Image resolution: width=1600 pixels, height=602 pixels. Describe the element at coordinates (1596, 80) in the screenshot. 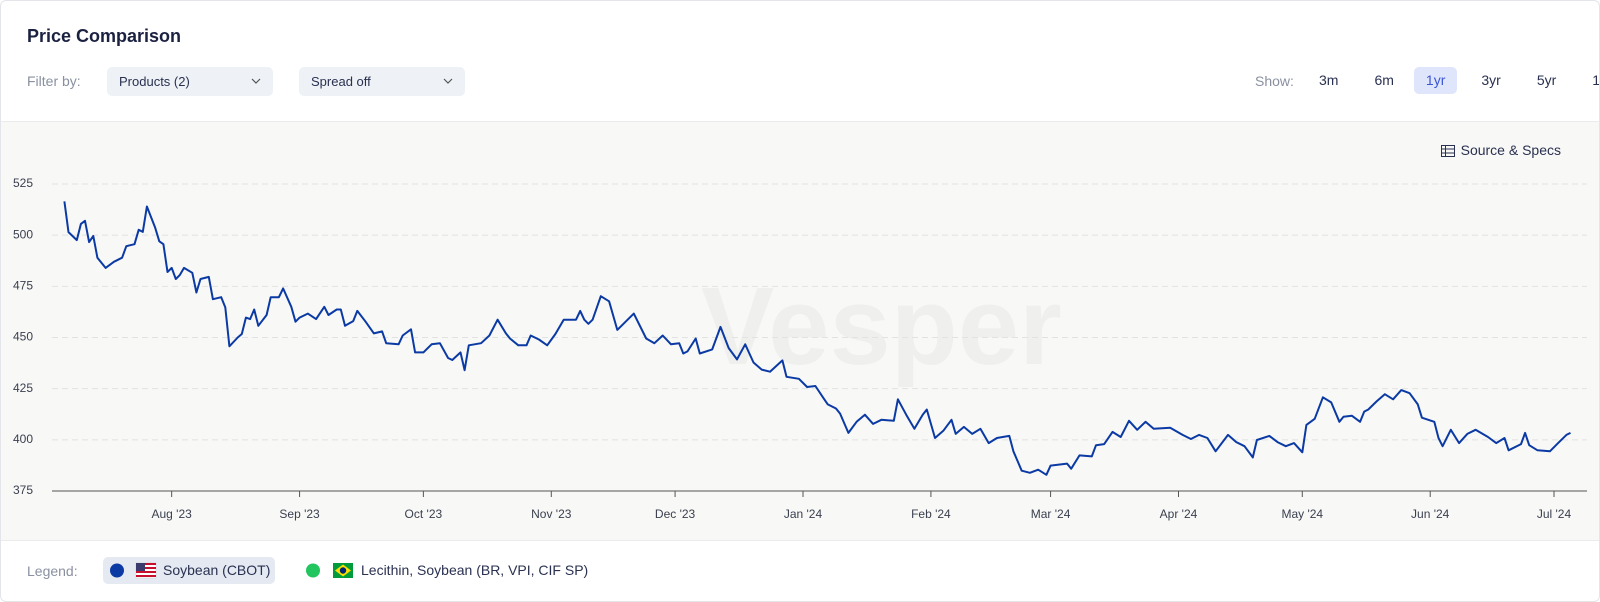

I see `range-button: 10yr` at that location.